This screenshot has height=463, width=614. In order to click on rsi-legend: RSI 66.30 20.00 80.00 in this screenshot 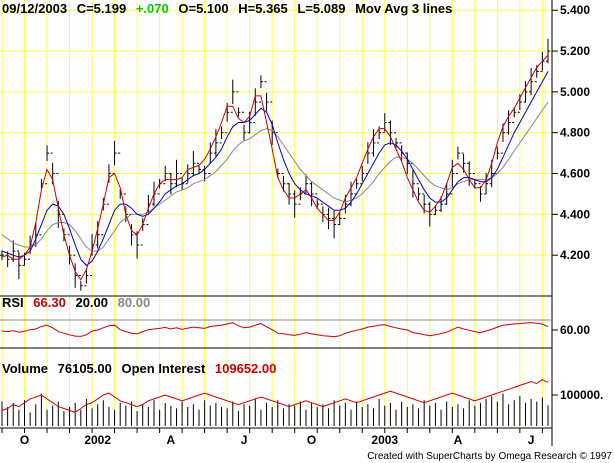, I will do `click(76, 302)`.